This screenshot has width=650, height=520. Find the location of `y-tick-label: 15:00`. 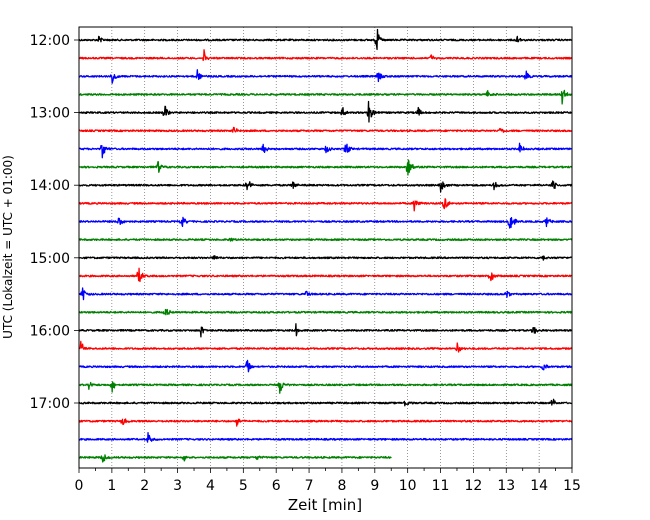

y-tick-label: 15:00 is located at coordinates (50, 259).